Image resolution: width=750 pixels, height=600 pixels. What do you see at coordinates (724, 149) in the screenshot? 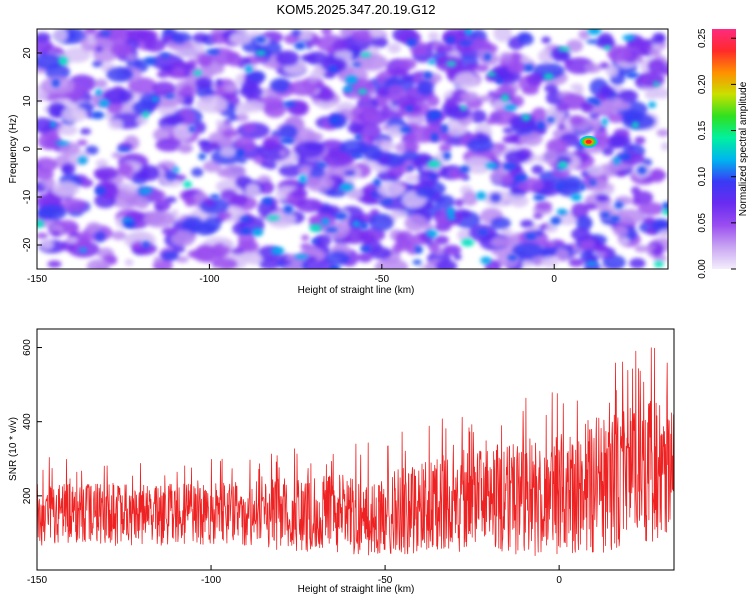
I see `colorbar-gradient` at bounding box center [724, 149].